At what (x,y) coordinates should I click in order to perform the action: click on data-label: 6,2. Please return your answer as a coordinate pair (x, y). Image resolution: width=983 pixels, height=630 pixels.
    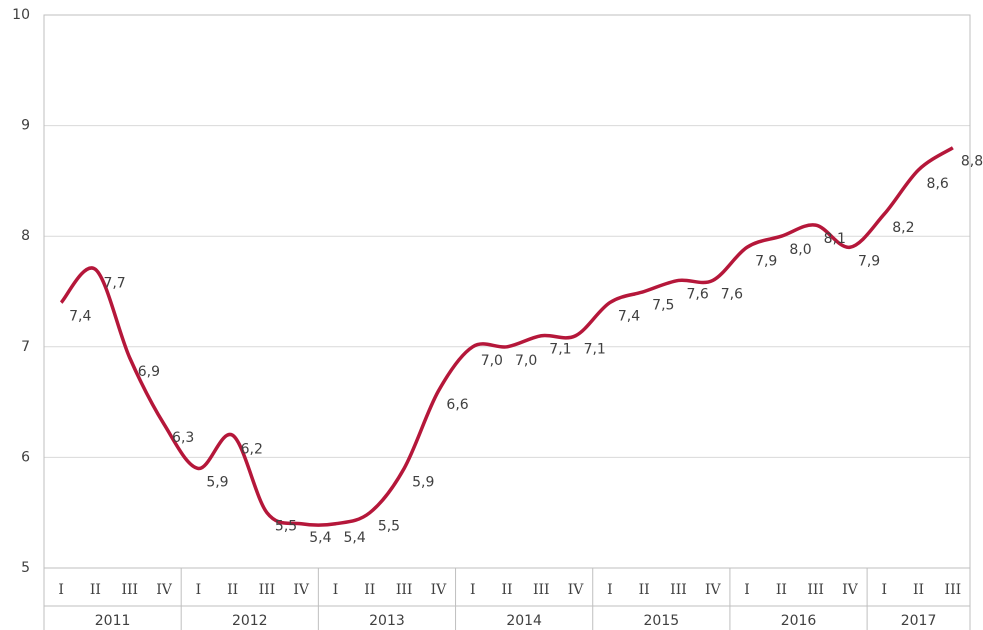
    Looking at the image, I should click on (252, 449).